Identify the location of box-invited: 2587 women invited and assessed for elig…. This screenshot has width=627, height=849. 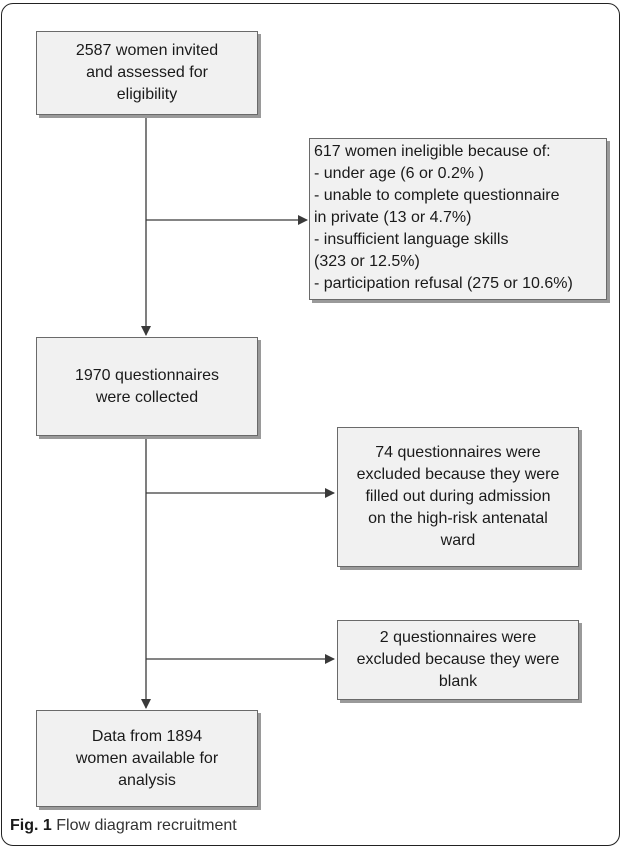
(147, 73).